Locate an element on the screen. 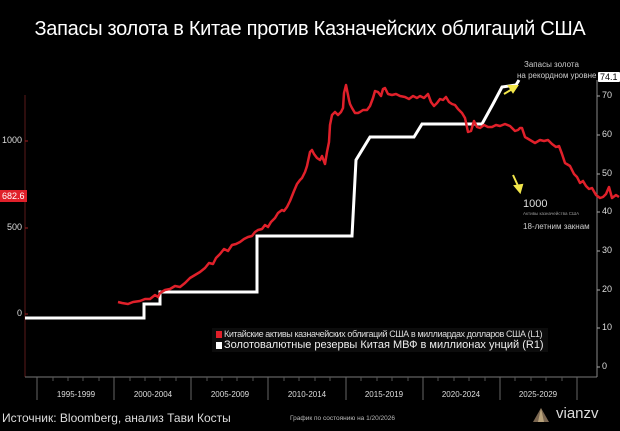 The image size is (620, 431). right-axis-current-value: 74.1 is located at coordinates (609, 77).